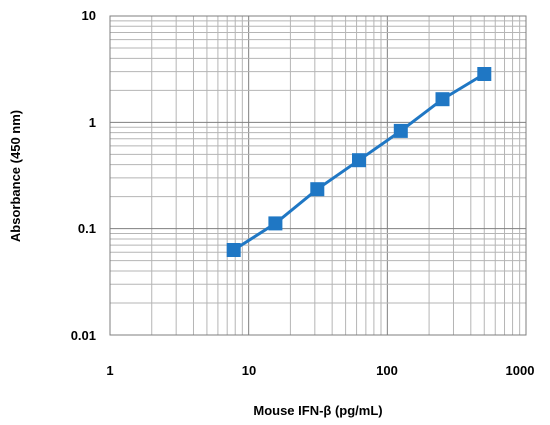 The width and height of the screenshot is (550, 425). What do you see at coordinates (83, 335) in the screenshot?
I see `y-tick-label-0.01: 0.01` at bounding box center [83, 335].